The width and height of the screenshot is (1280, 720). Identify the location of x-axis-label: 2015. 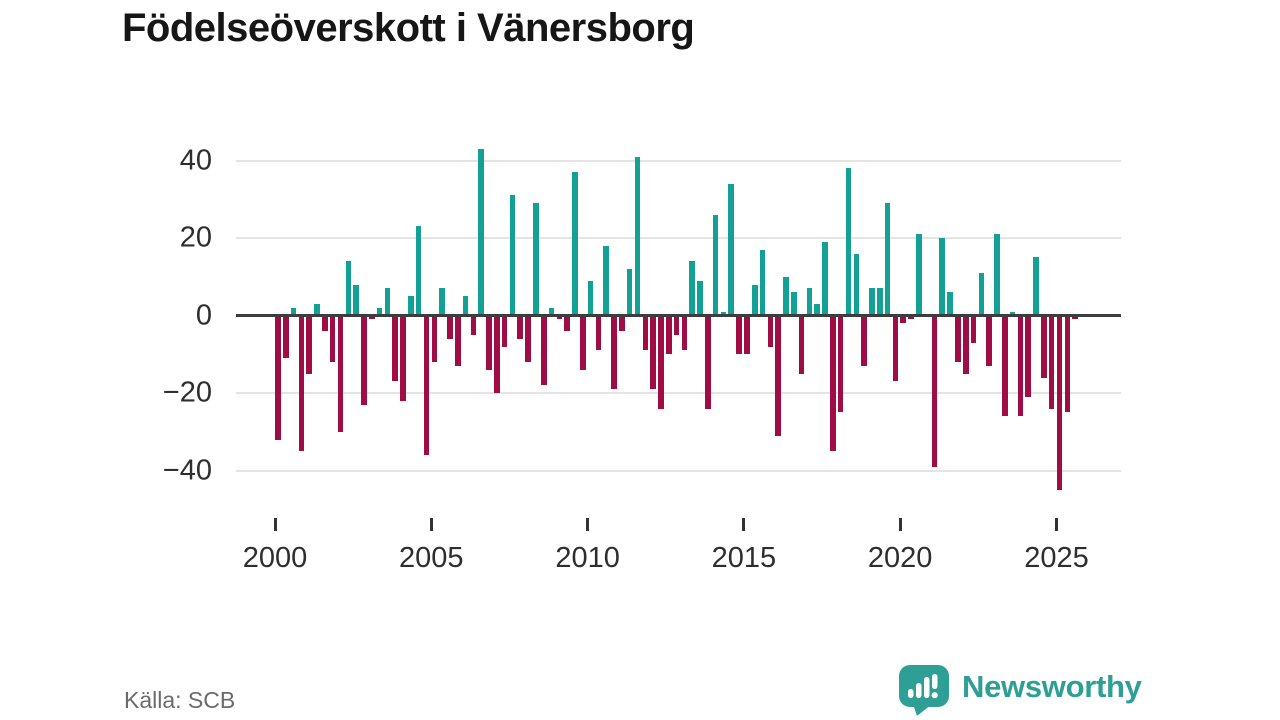
(744, 558).